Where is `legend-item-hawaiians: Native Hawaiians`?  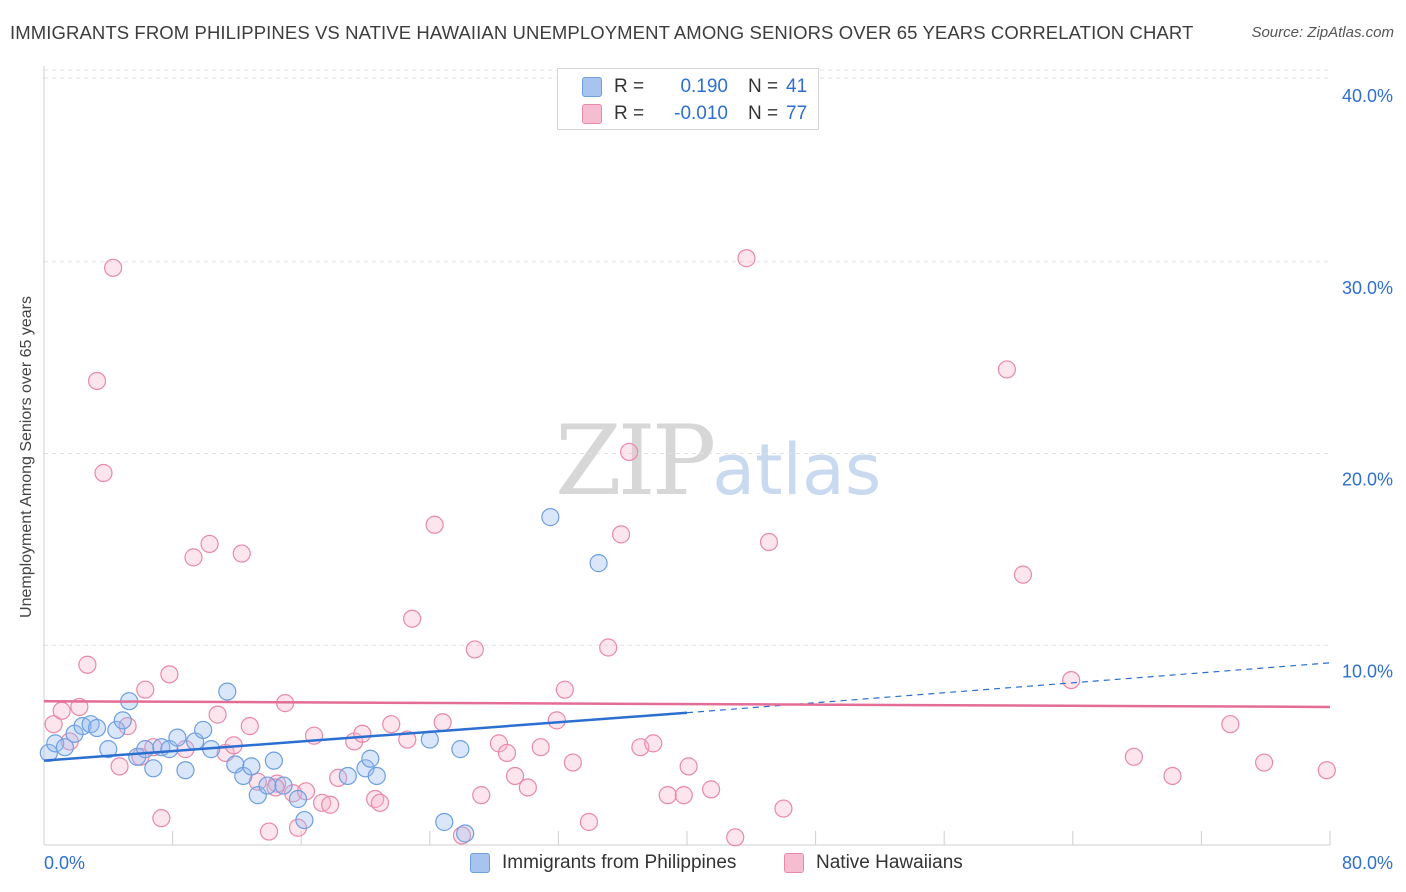 legend-item-hawaiians: Native Hawaiians is located at coordinates (873, 863).